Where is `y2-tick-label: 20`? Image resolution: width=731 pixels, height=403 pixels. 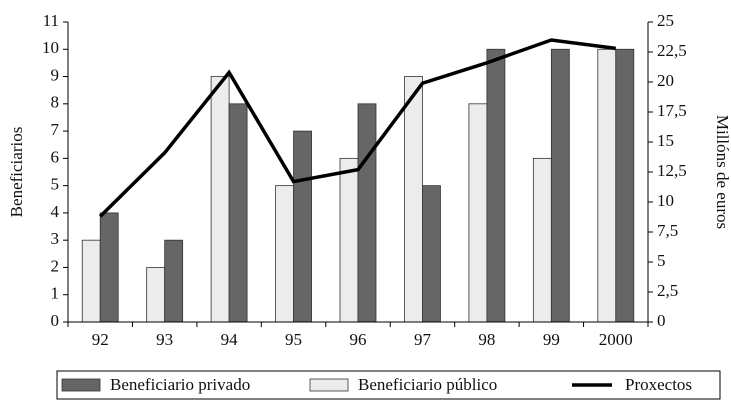 y2-tick-label: 20 is located at coordinates (665, 80).